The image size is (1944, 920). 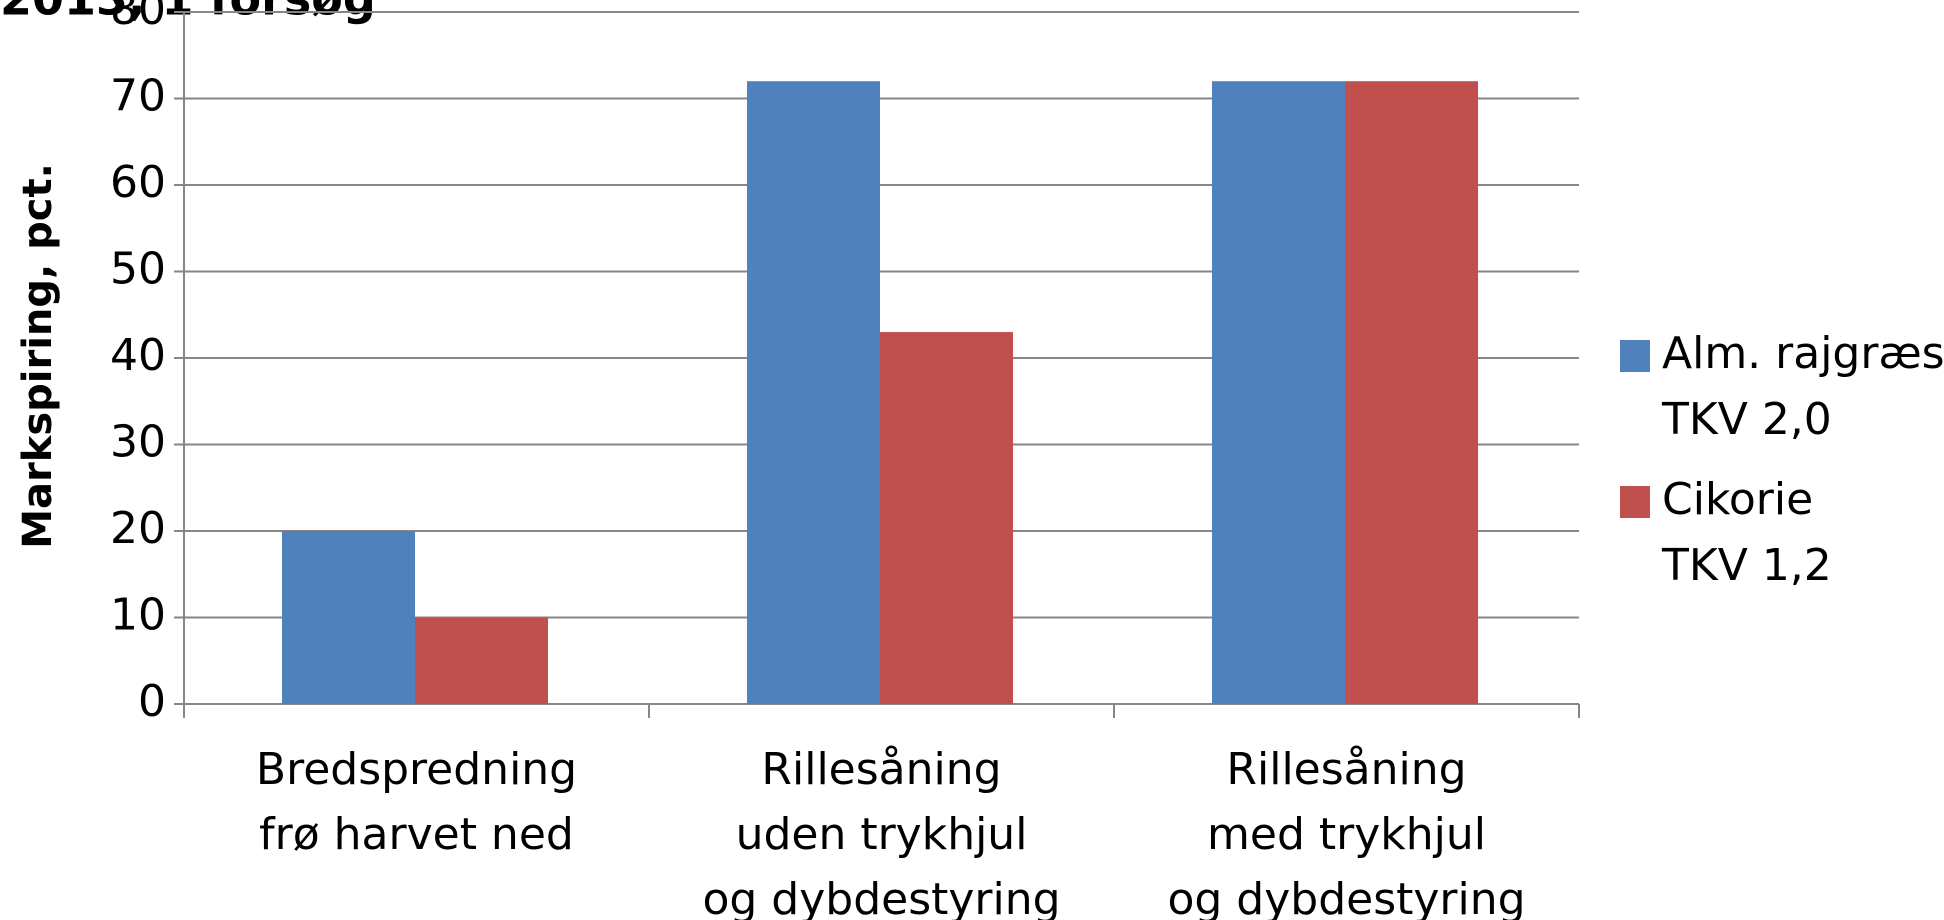 I want to click on x-tick-label-line: med trykhjul, so click(x=1346, y=834).